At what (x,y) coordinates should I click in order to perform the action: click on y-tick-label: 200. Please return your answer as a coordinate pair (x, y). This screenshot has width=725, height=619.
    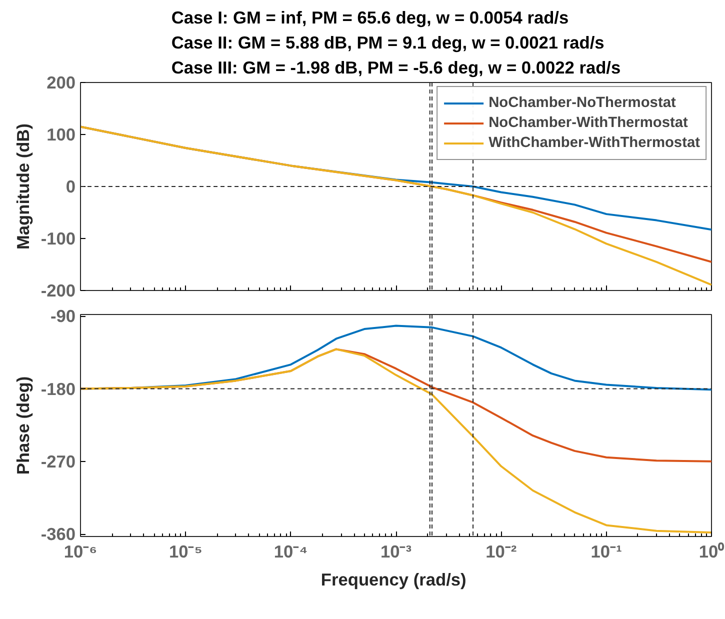
    Looking at the image, I should click on (61, 82).